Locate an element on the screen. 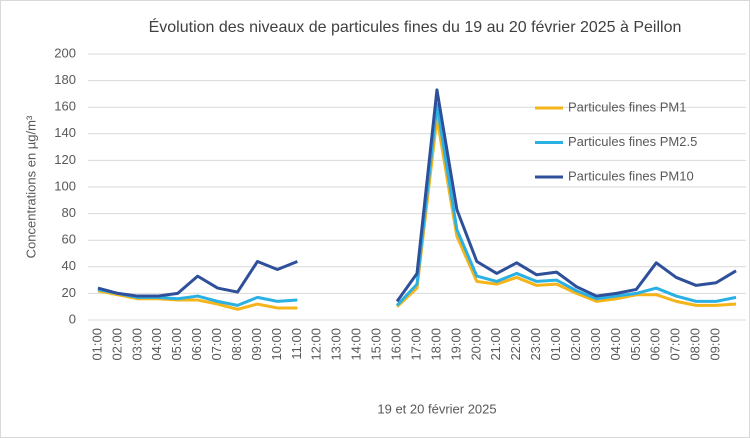 The image size is (750, 438). x-tick-label: 21:00 is located at coordinates (495, 344).